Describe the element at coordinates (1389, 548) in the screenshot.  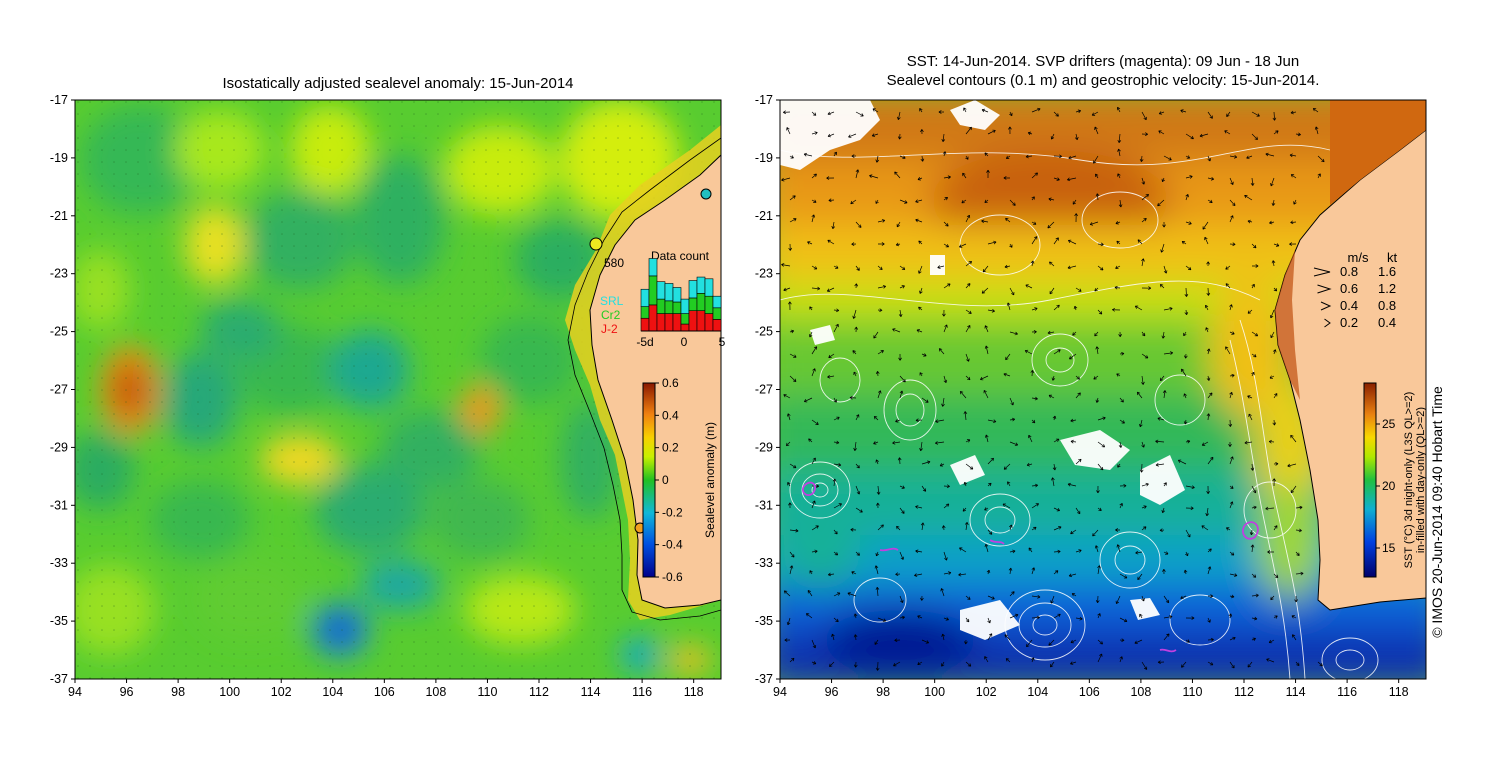
I see `sst-colorbar-tick: 15` at that location.